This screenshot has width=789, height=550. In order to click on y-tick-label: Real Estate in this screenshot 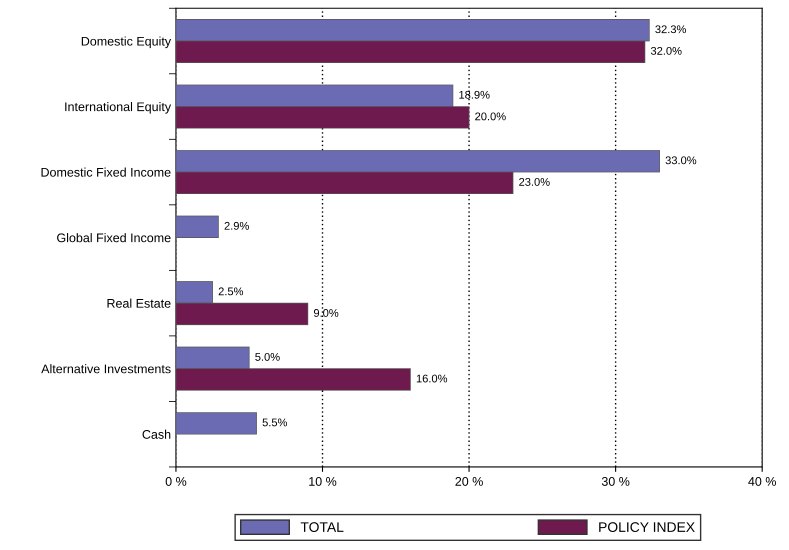, I will do `click(139, 303)`.